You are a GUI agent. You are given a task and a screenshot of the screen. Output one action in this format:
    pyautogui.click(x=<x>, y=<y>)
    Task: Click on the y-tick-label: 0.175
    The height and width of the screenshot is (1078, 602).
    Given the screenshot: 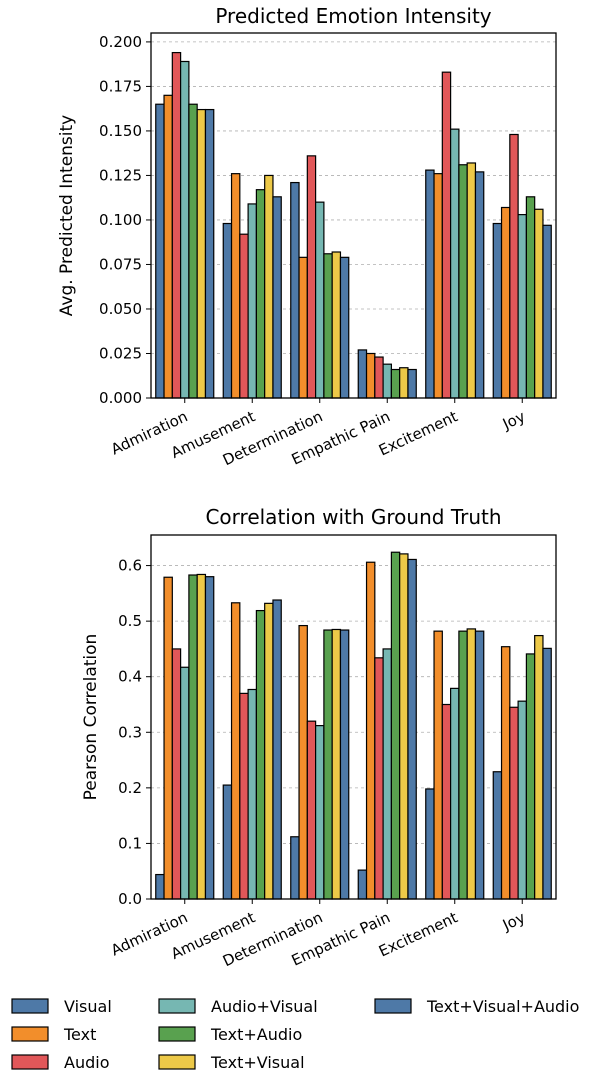 What is the action you would take?
    pyautogui.click(x=120, y=86)
    